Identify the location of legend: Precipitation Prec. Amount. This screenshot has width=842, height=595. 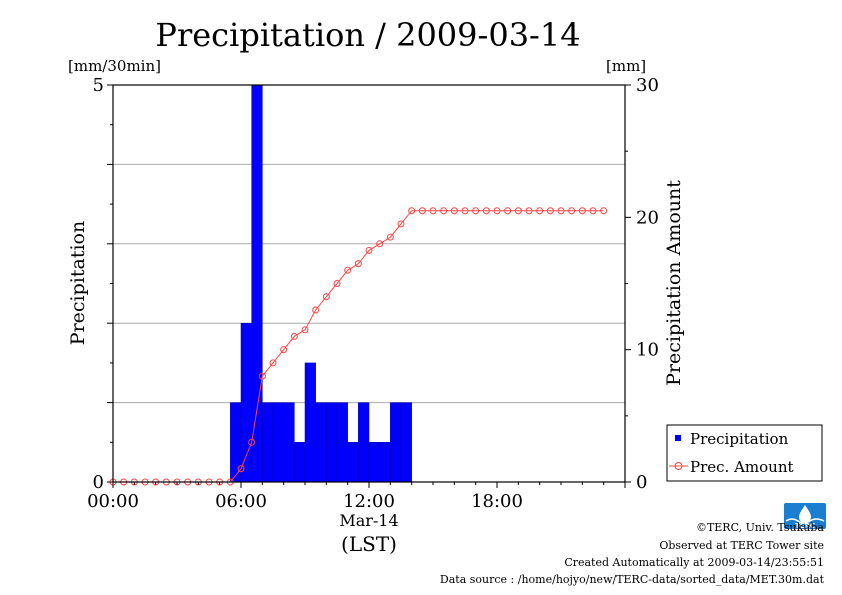
(744, 453).